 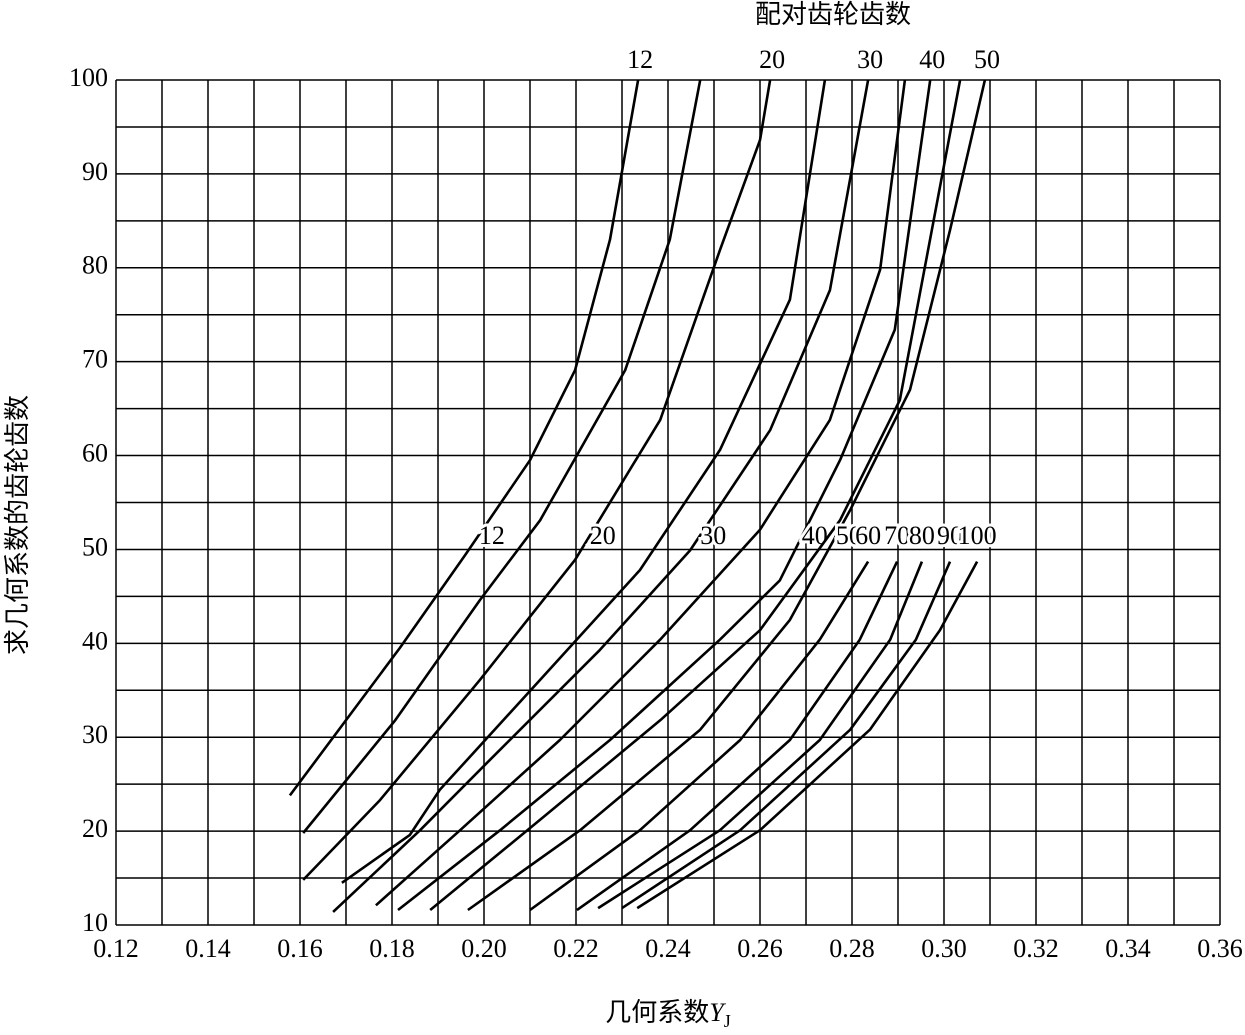 What do you see at coordinates (849, 535) in the screenshot?
I see `curve-label: 50` at bounding box center [849, 535].